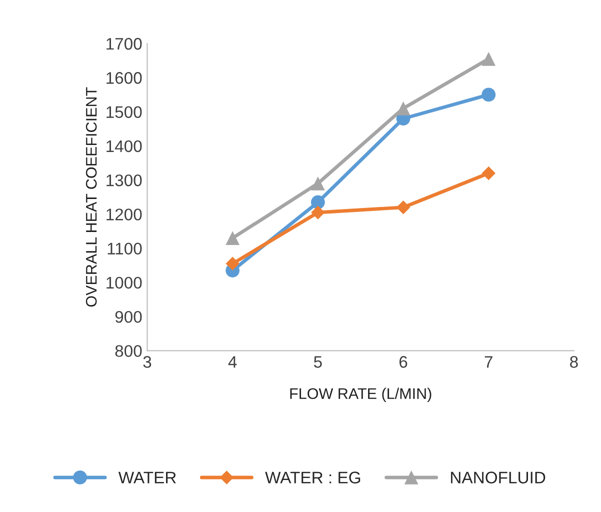  Describe the element at coordinates (124, 180) in the screenshot. I see `y-tick-label: 1300` at that location.